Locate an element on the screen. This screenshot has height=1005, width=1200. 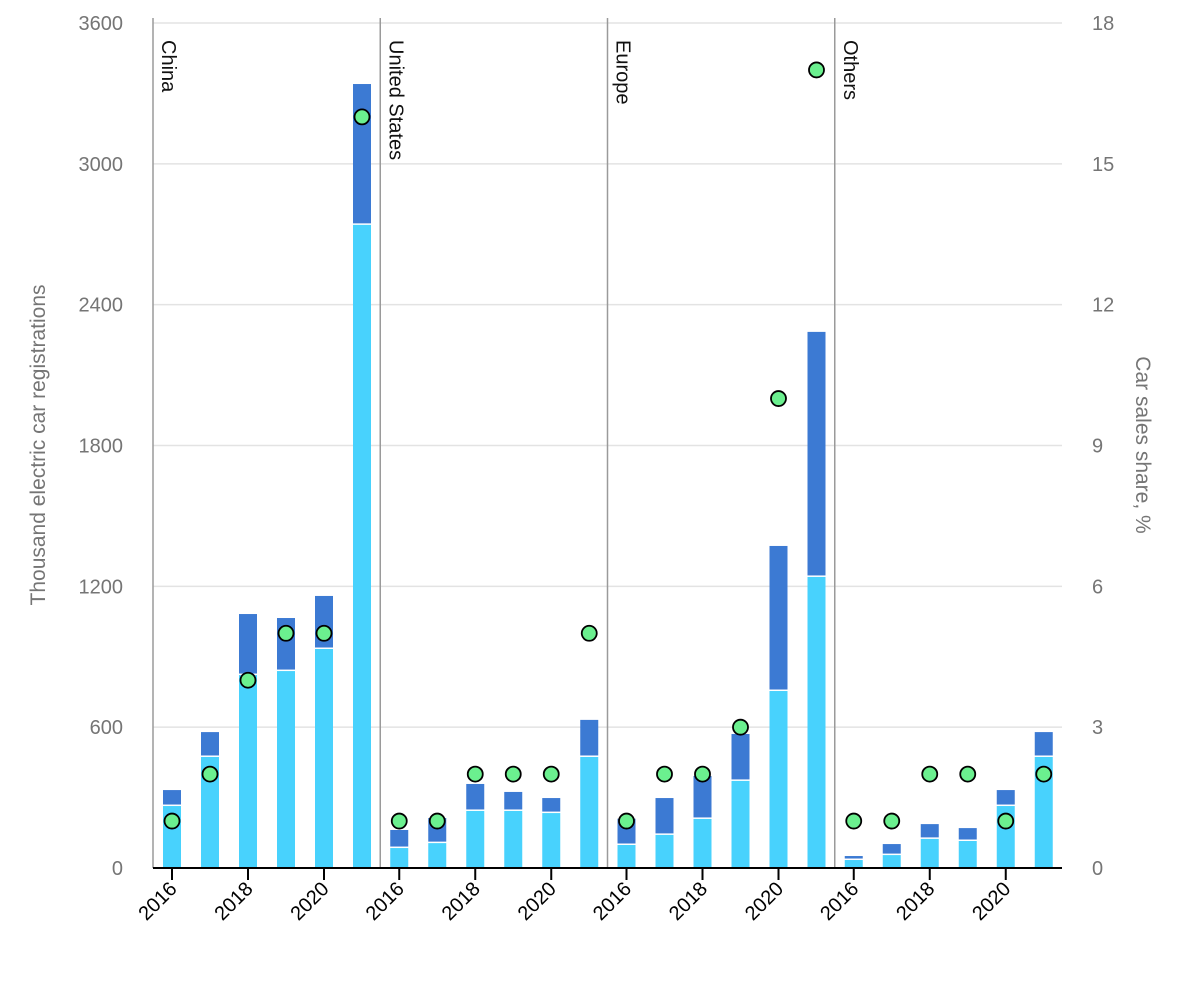
y-axis-title: Thousand electric car registrations is located at coordinates (38, 445).